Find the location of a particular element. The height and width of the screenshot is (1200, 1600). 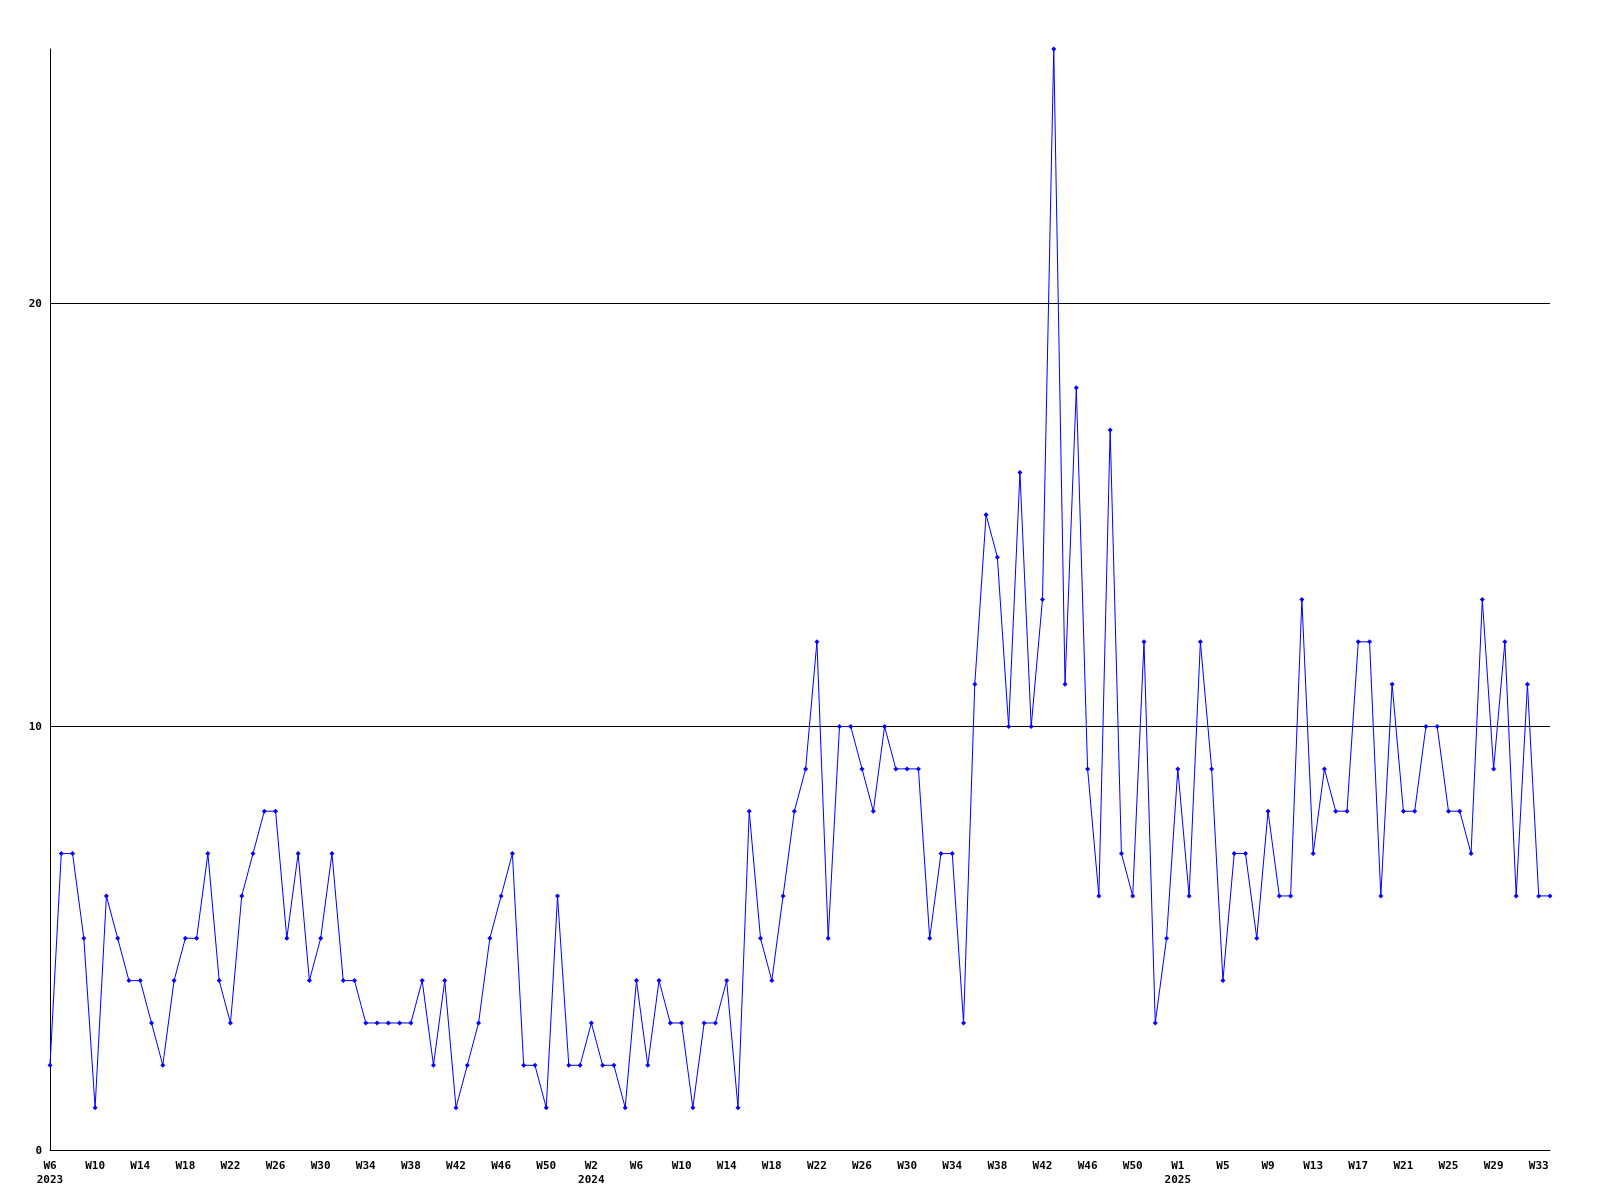

x-tick-label: W25 is located at coordinates (1448, 1165).